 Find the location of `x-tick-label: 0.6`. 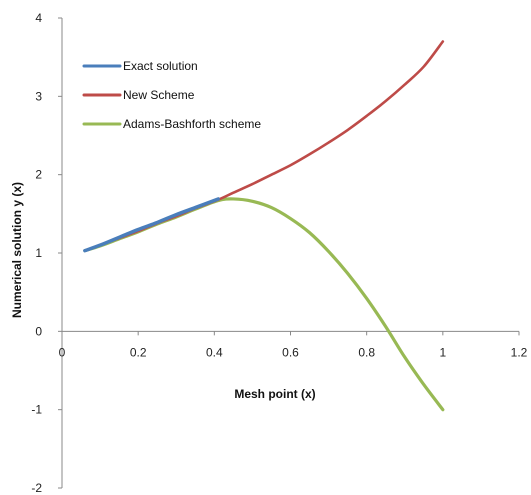

x-tick-label: 0.6 is located at coordinates (290, 352).